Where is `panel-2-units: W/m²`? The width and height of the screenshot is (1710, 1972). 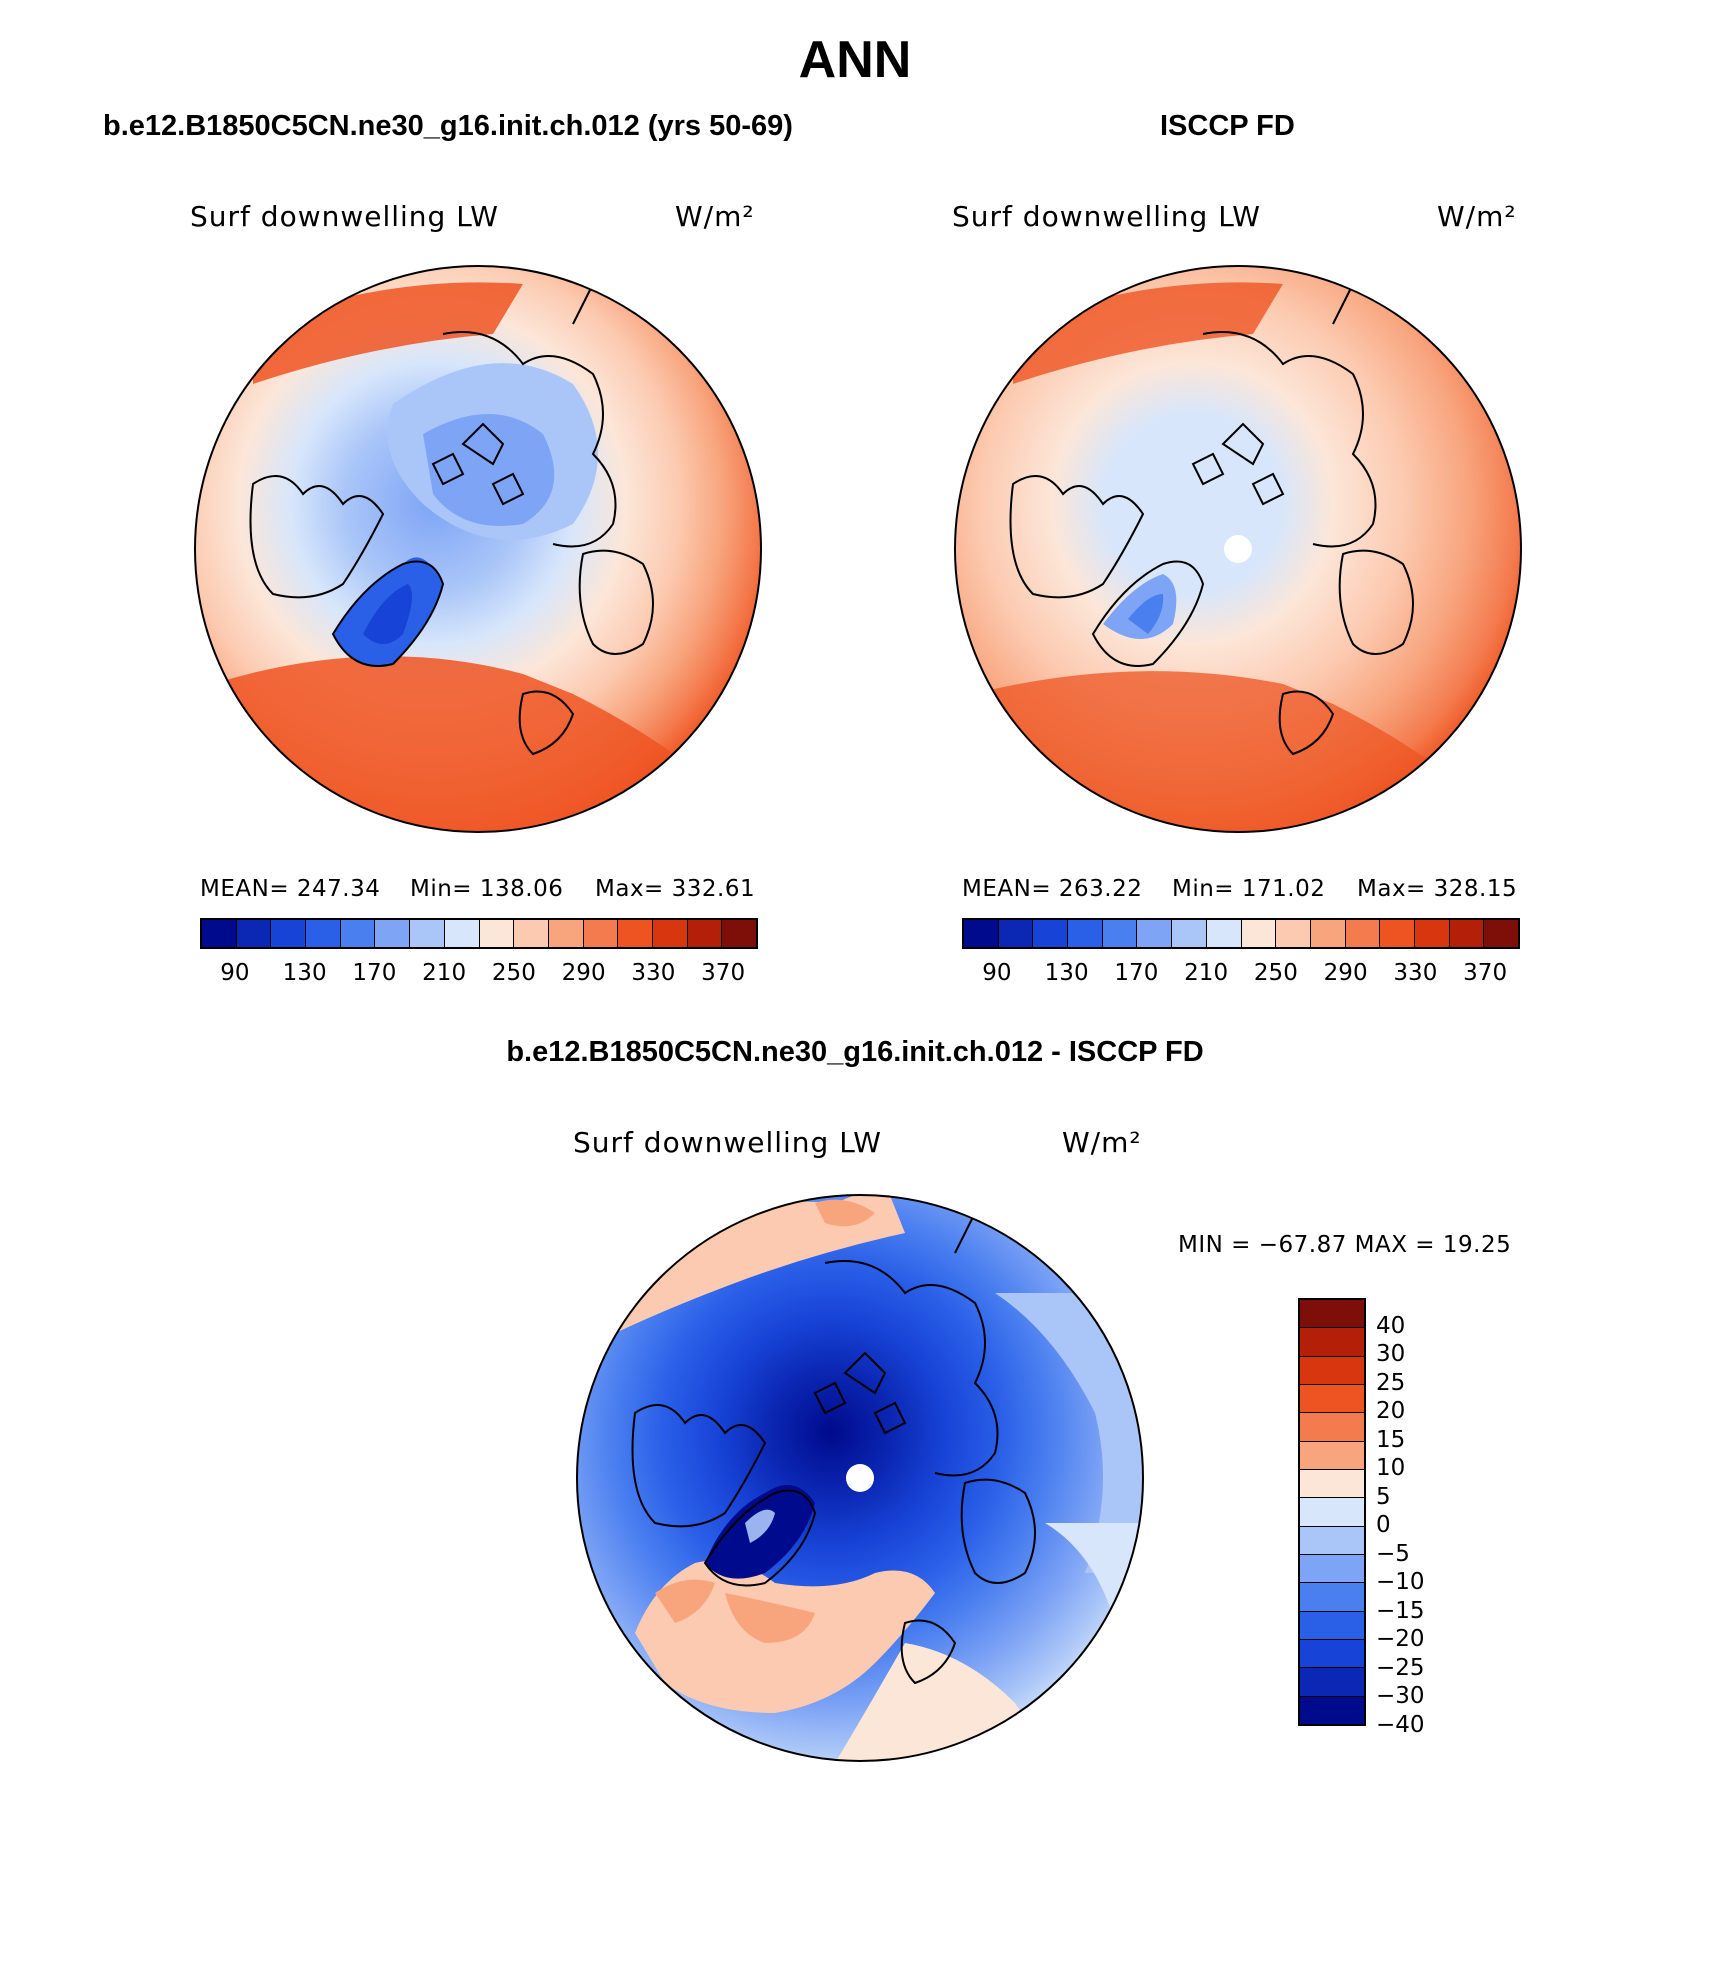 panel-2-units: W/m² is located at coordinates (1477, 216).